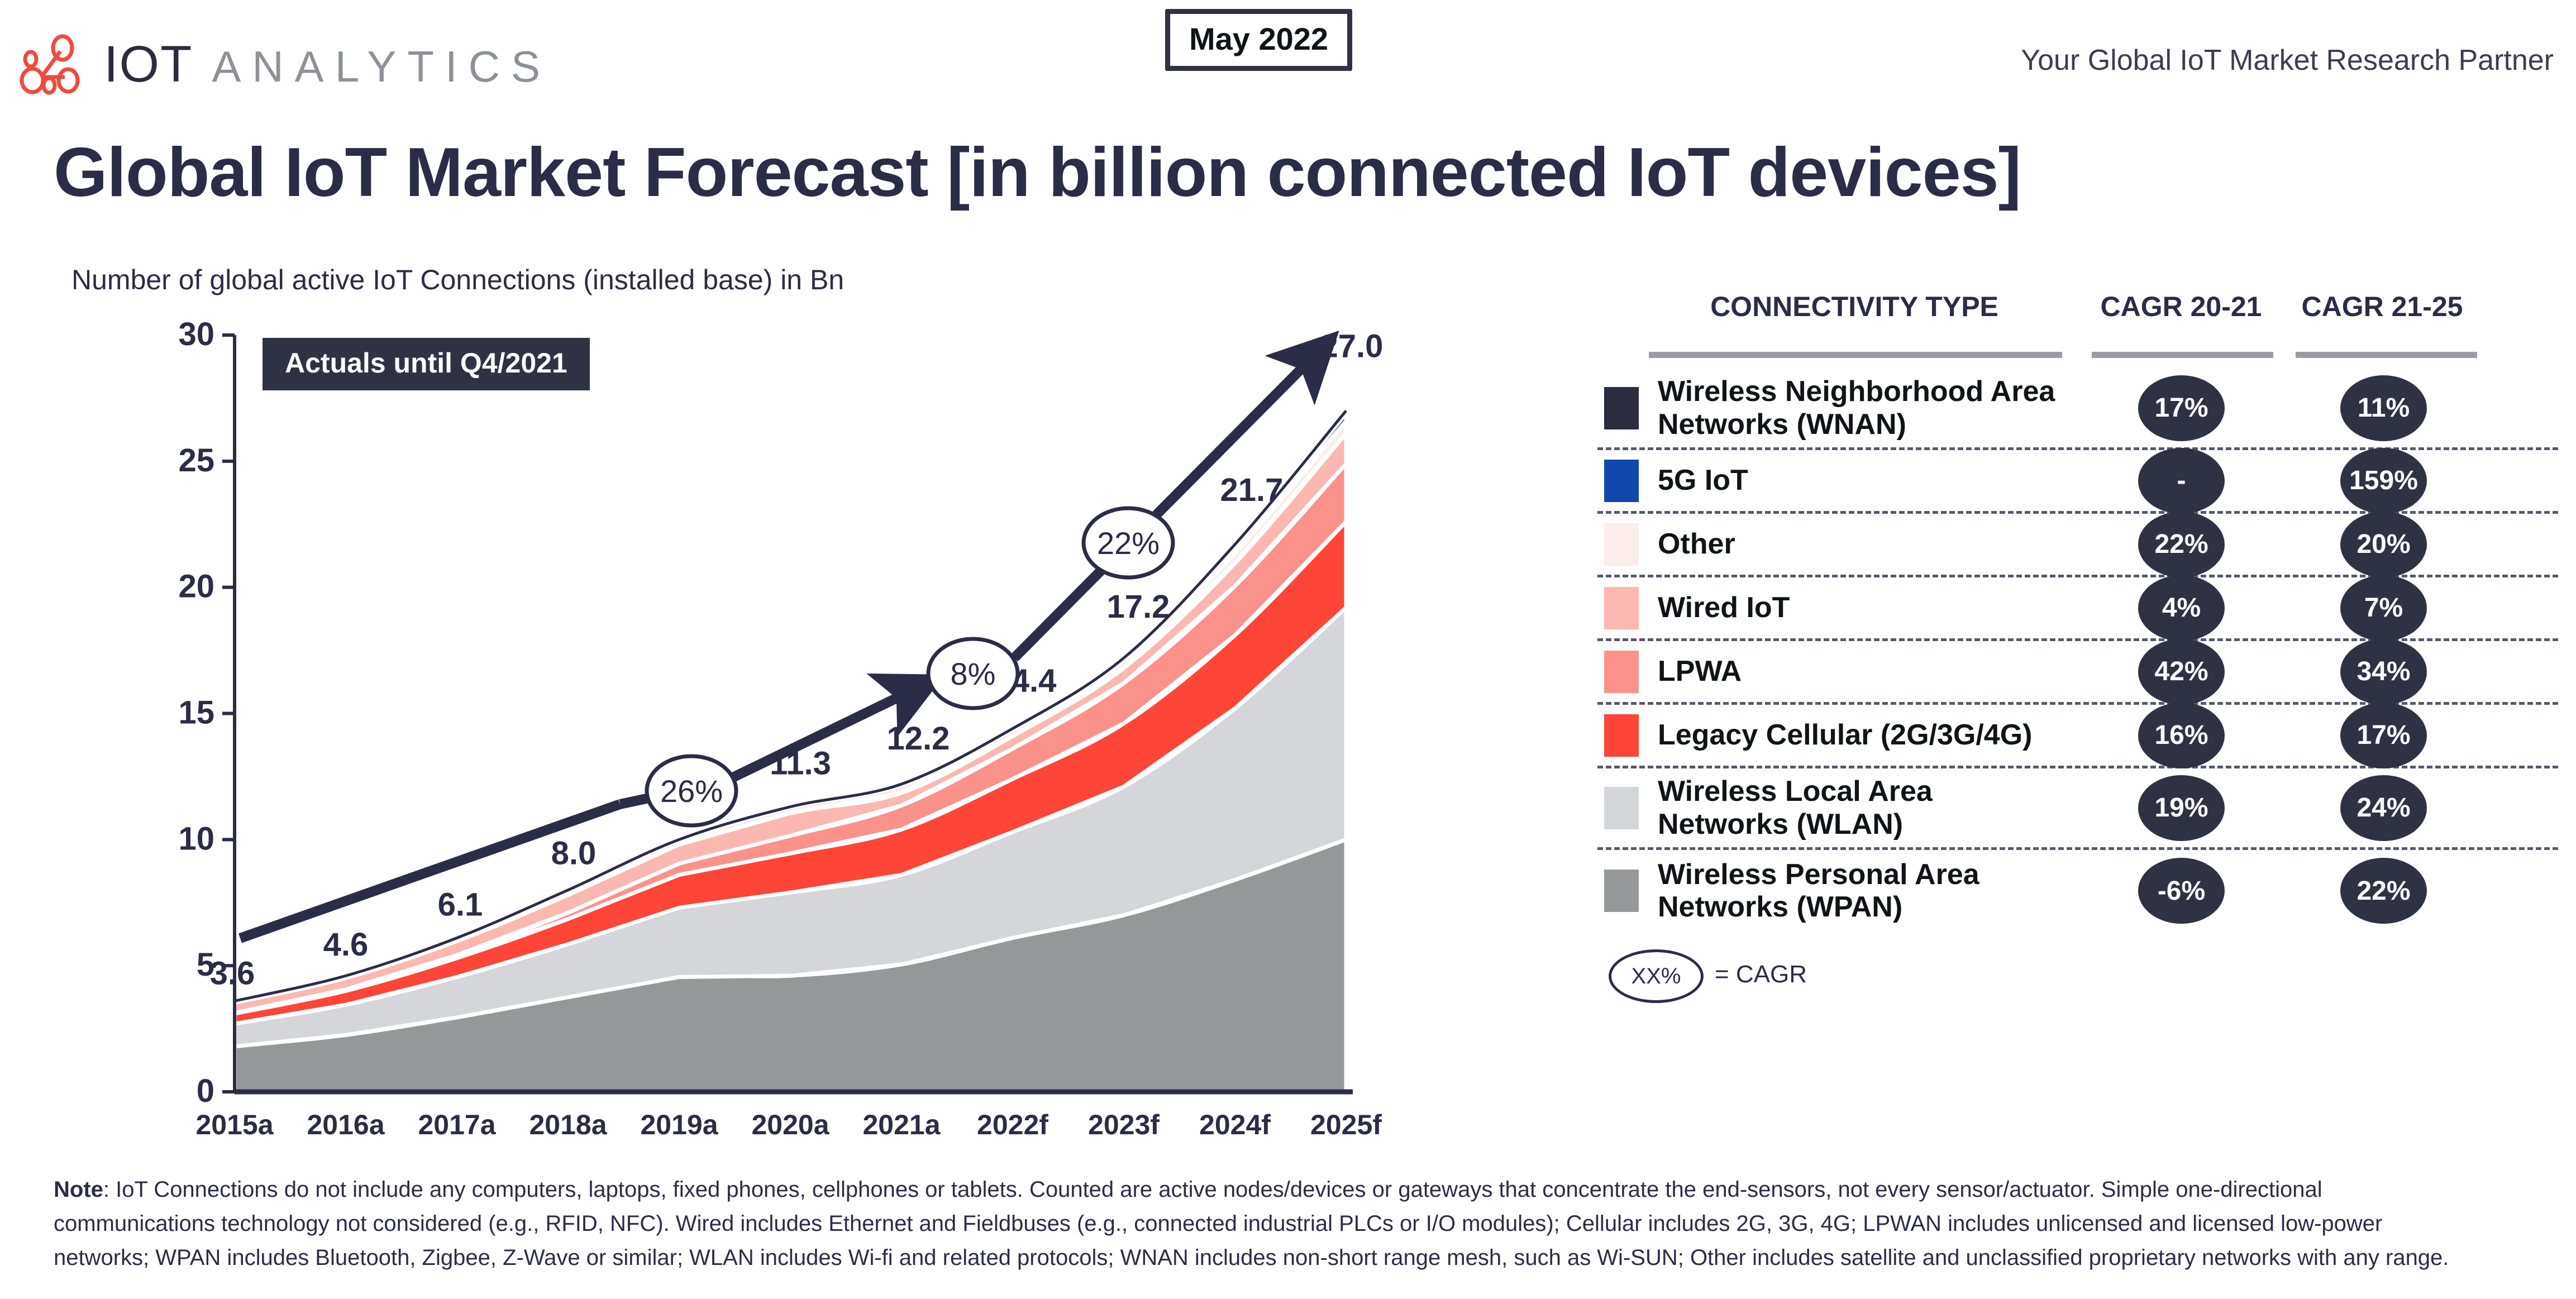 Image resolution: width=2576 pixels, height=1299 pixels. I want to click on actuals-badge: Actuals until Q4/2021, so click(426, 364).